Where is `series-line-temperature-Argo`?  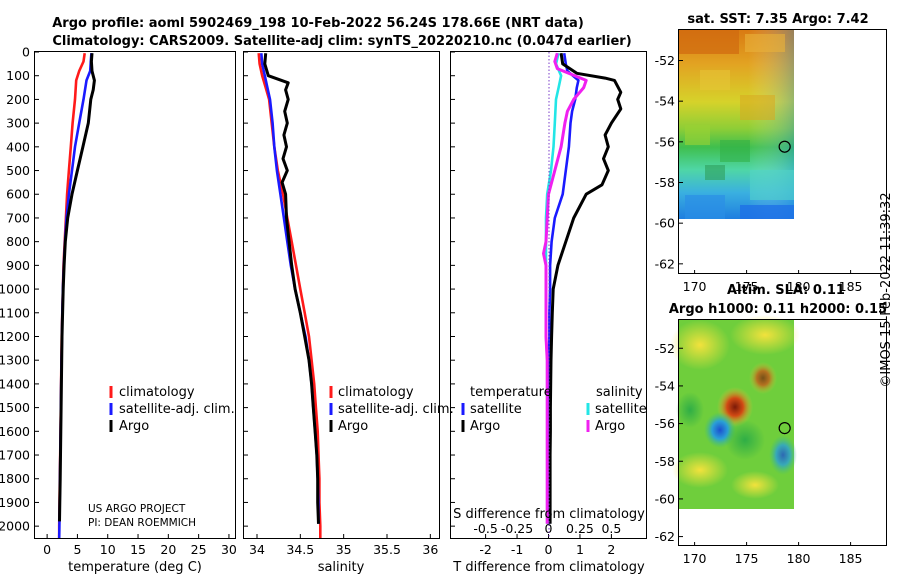 series-line-temperature-Argo is located at coordinates (585, 288).